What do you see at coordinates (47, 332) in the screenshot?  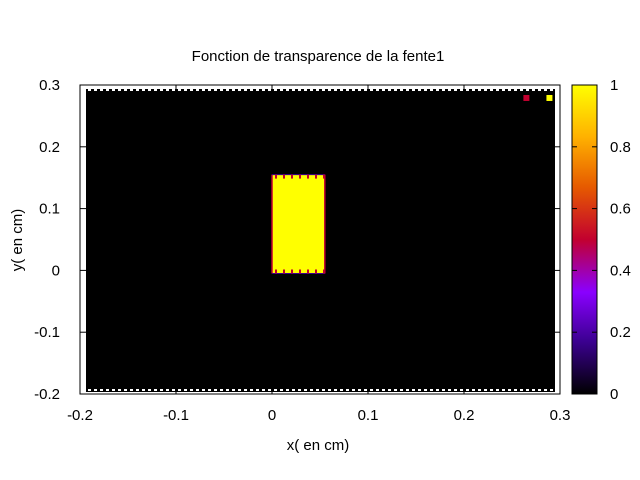 I see `y-tick-label: -0.1` at bounding box center [47, 332].